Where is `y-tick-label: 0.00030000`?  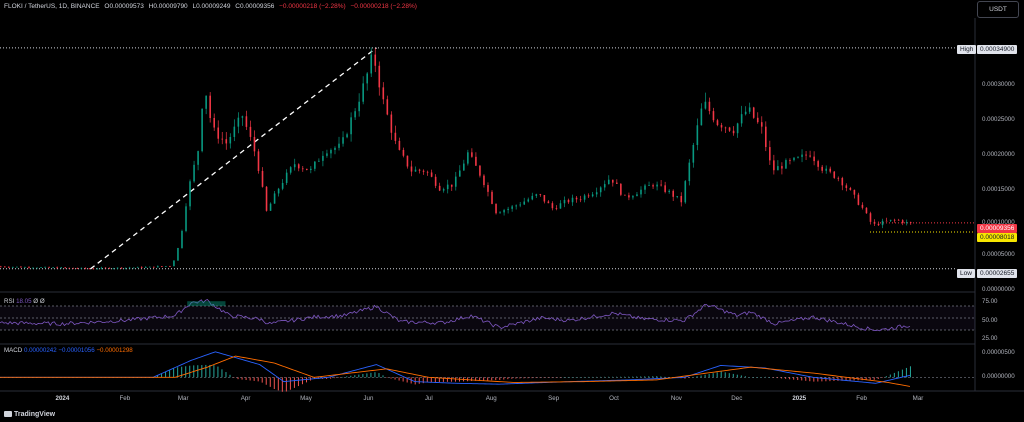 y-tick-label: 0.00030000 is located at coordinates (998, 84).